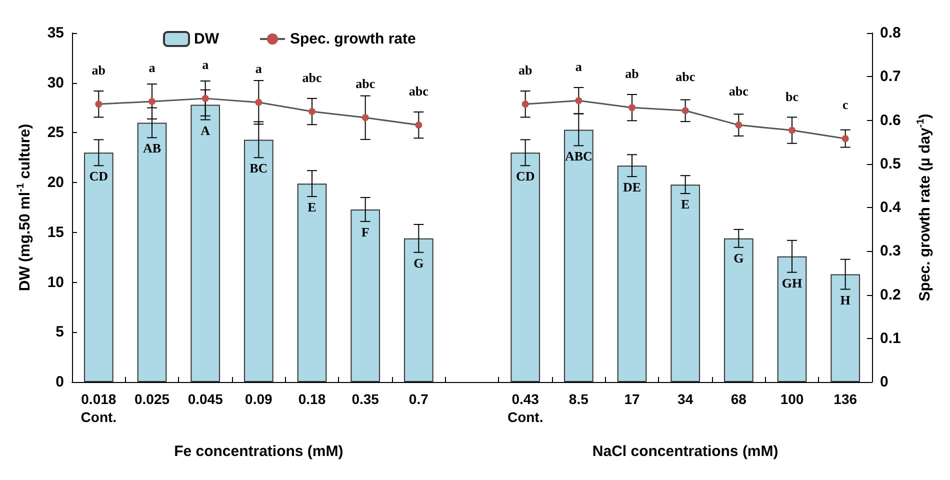  I want to click on y2-tick-label: 0.4, so click(891, 207).